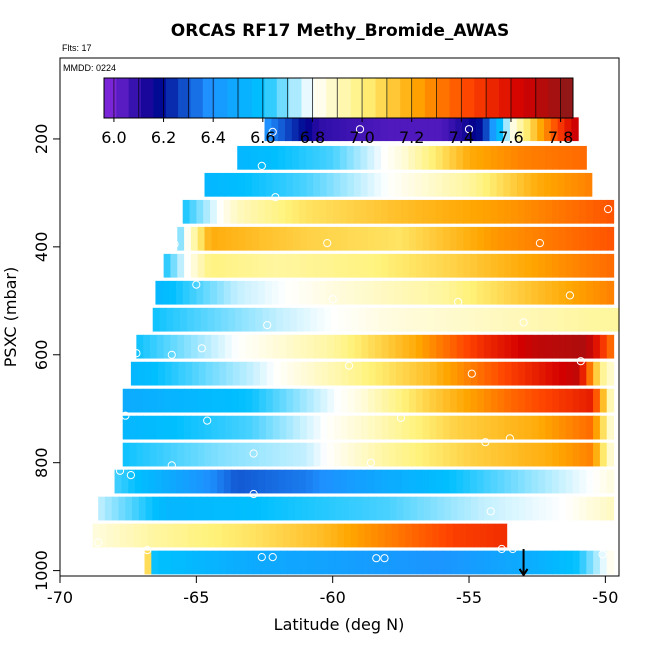 The width and height of the screenshot is (650, 650). Describe the element at coordinates (10, 317) in the screenshot. I see `y-axis-label: PSXC (mbar)` at that location.